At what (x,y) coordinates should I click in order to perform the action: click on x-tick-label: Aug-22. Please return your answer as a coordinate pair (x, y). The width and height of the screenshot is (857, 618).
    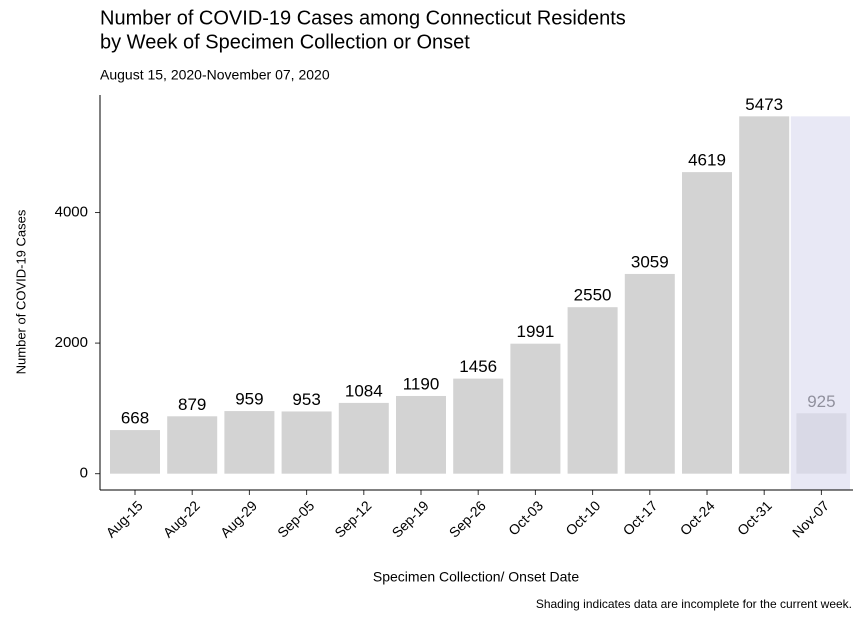
    Looking at the image, I should click on (181, 518).